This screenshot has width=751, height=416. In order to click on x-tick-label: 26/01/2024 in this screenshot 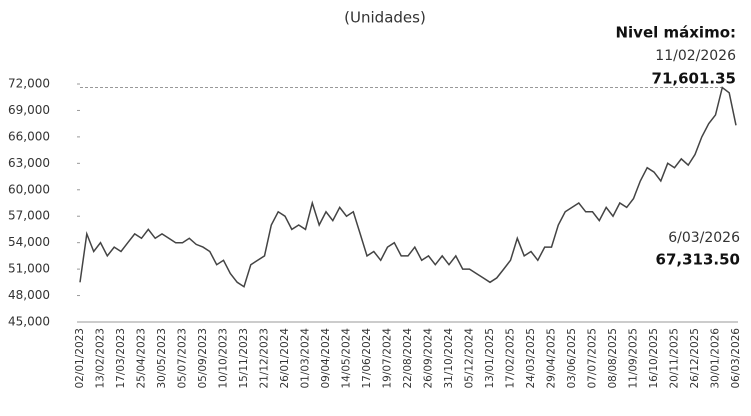, I will do `click(285, 358)`.